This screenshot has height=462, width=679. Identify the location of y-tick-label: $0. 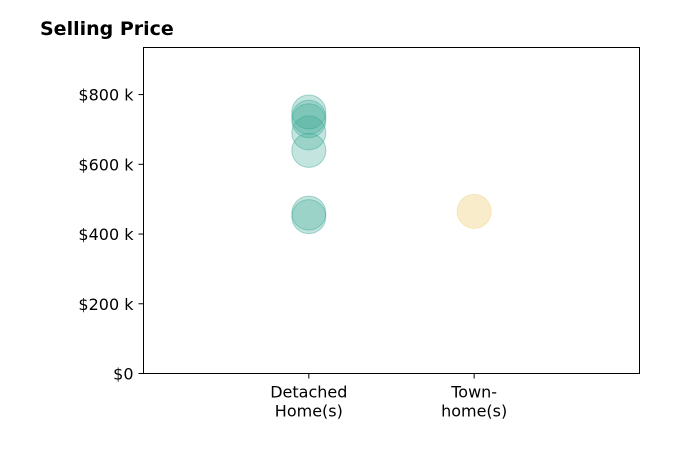
(123, 374).